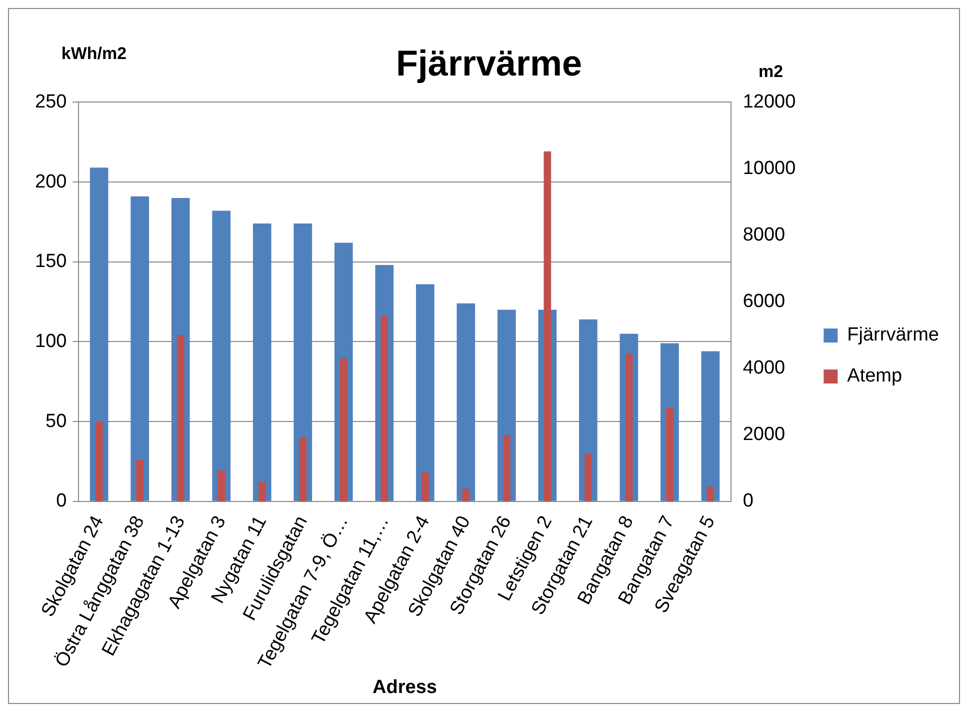  Describe the element at coordinates (764, 301) in the screenshot. I see `y2-tick-label: 6000` at that location.